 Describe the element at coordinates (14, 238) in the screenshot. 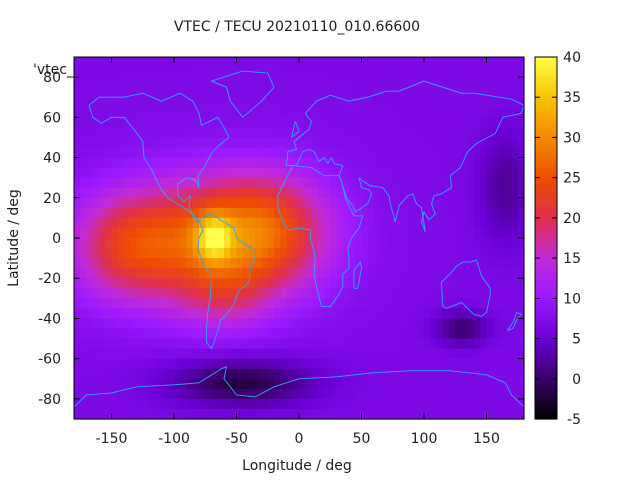

I see `y-axis-label: Latitude / deg` at that location.